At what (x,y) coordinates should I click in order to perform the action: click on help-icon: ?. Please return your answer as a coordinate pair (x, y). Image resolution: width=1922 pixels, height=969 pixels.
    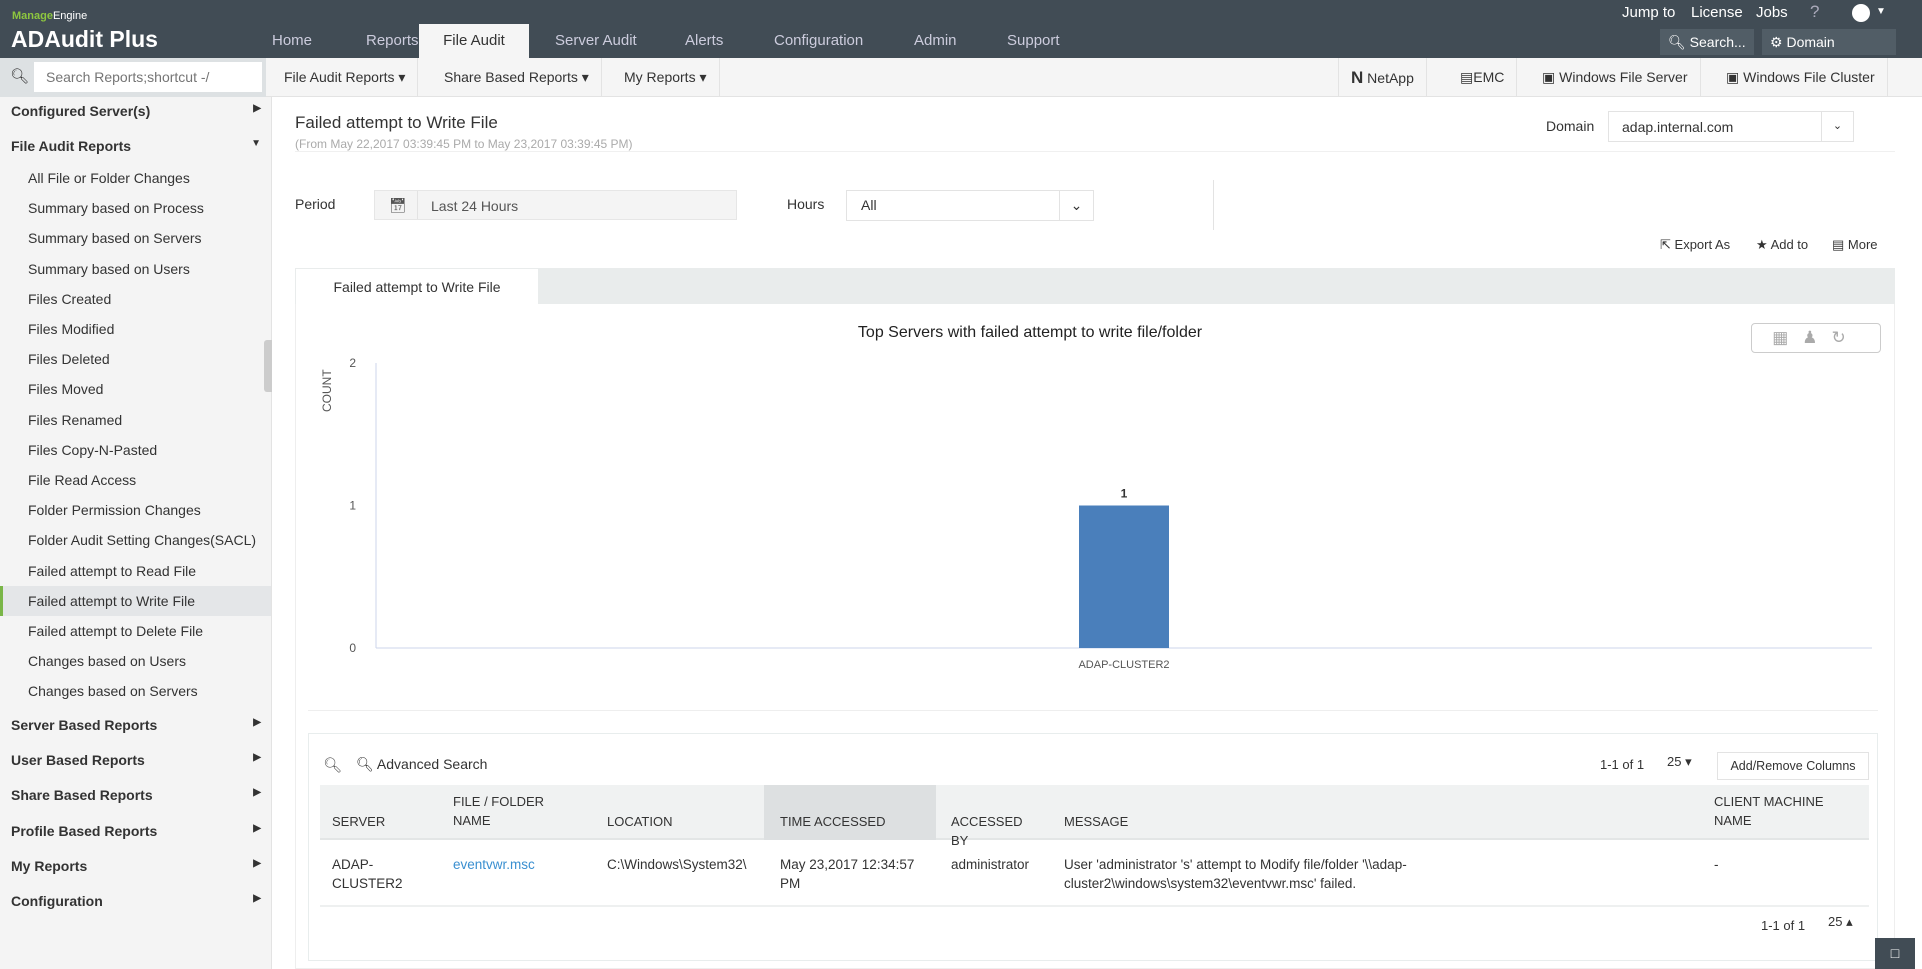
    Looking at the image, I should click on (1815, 11).